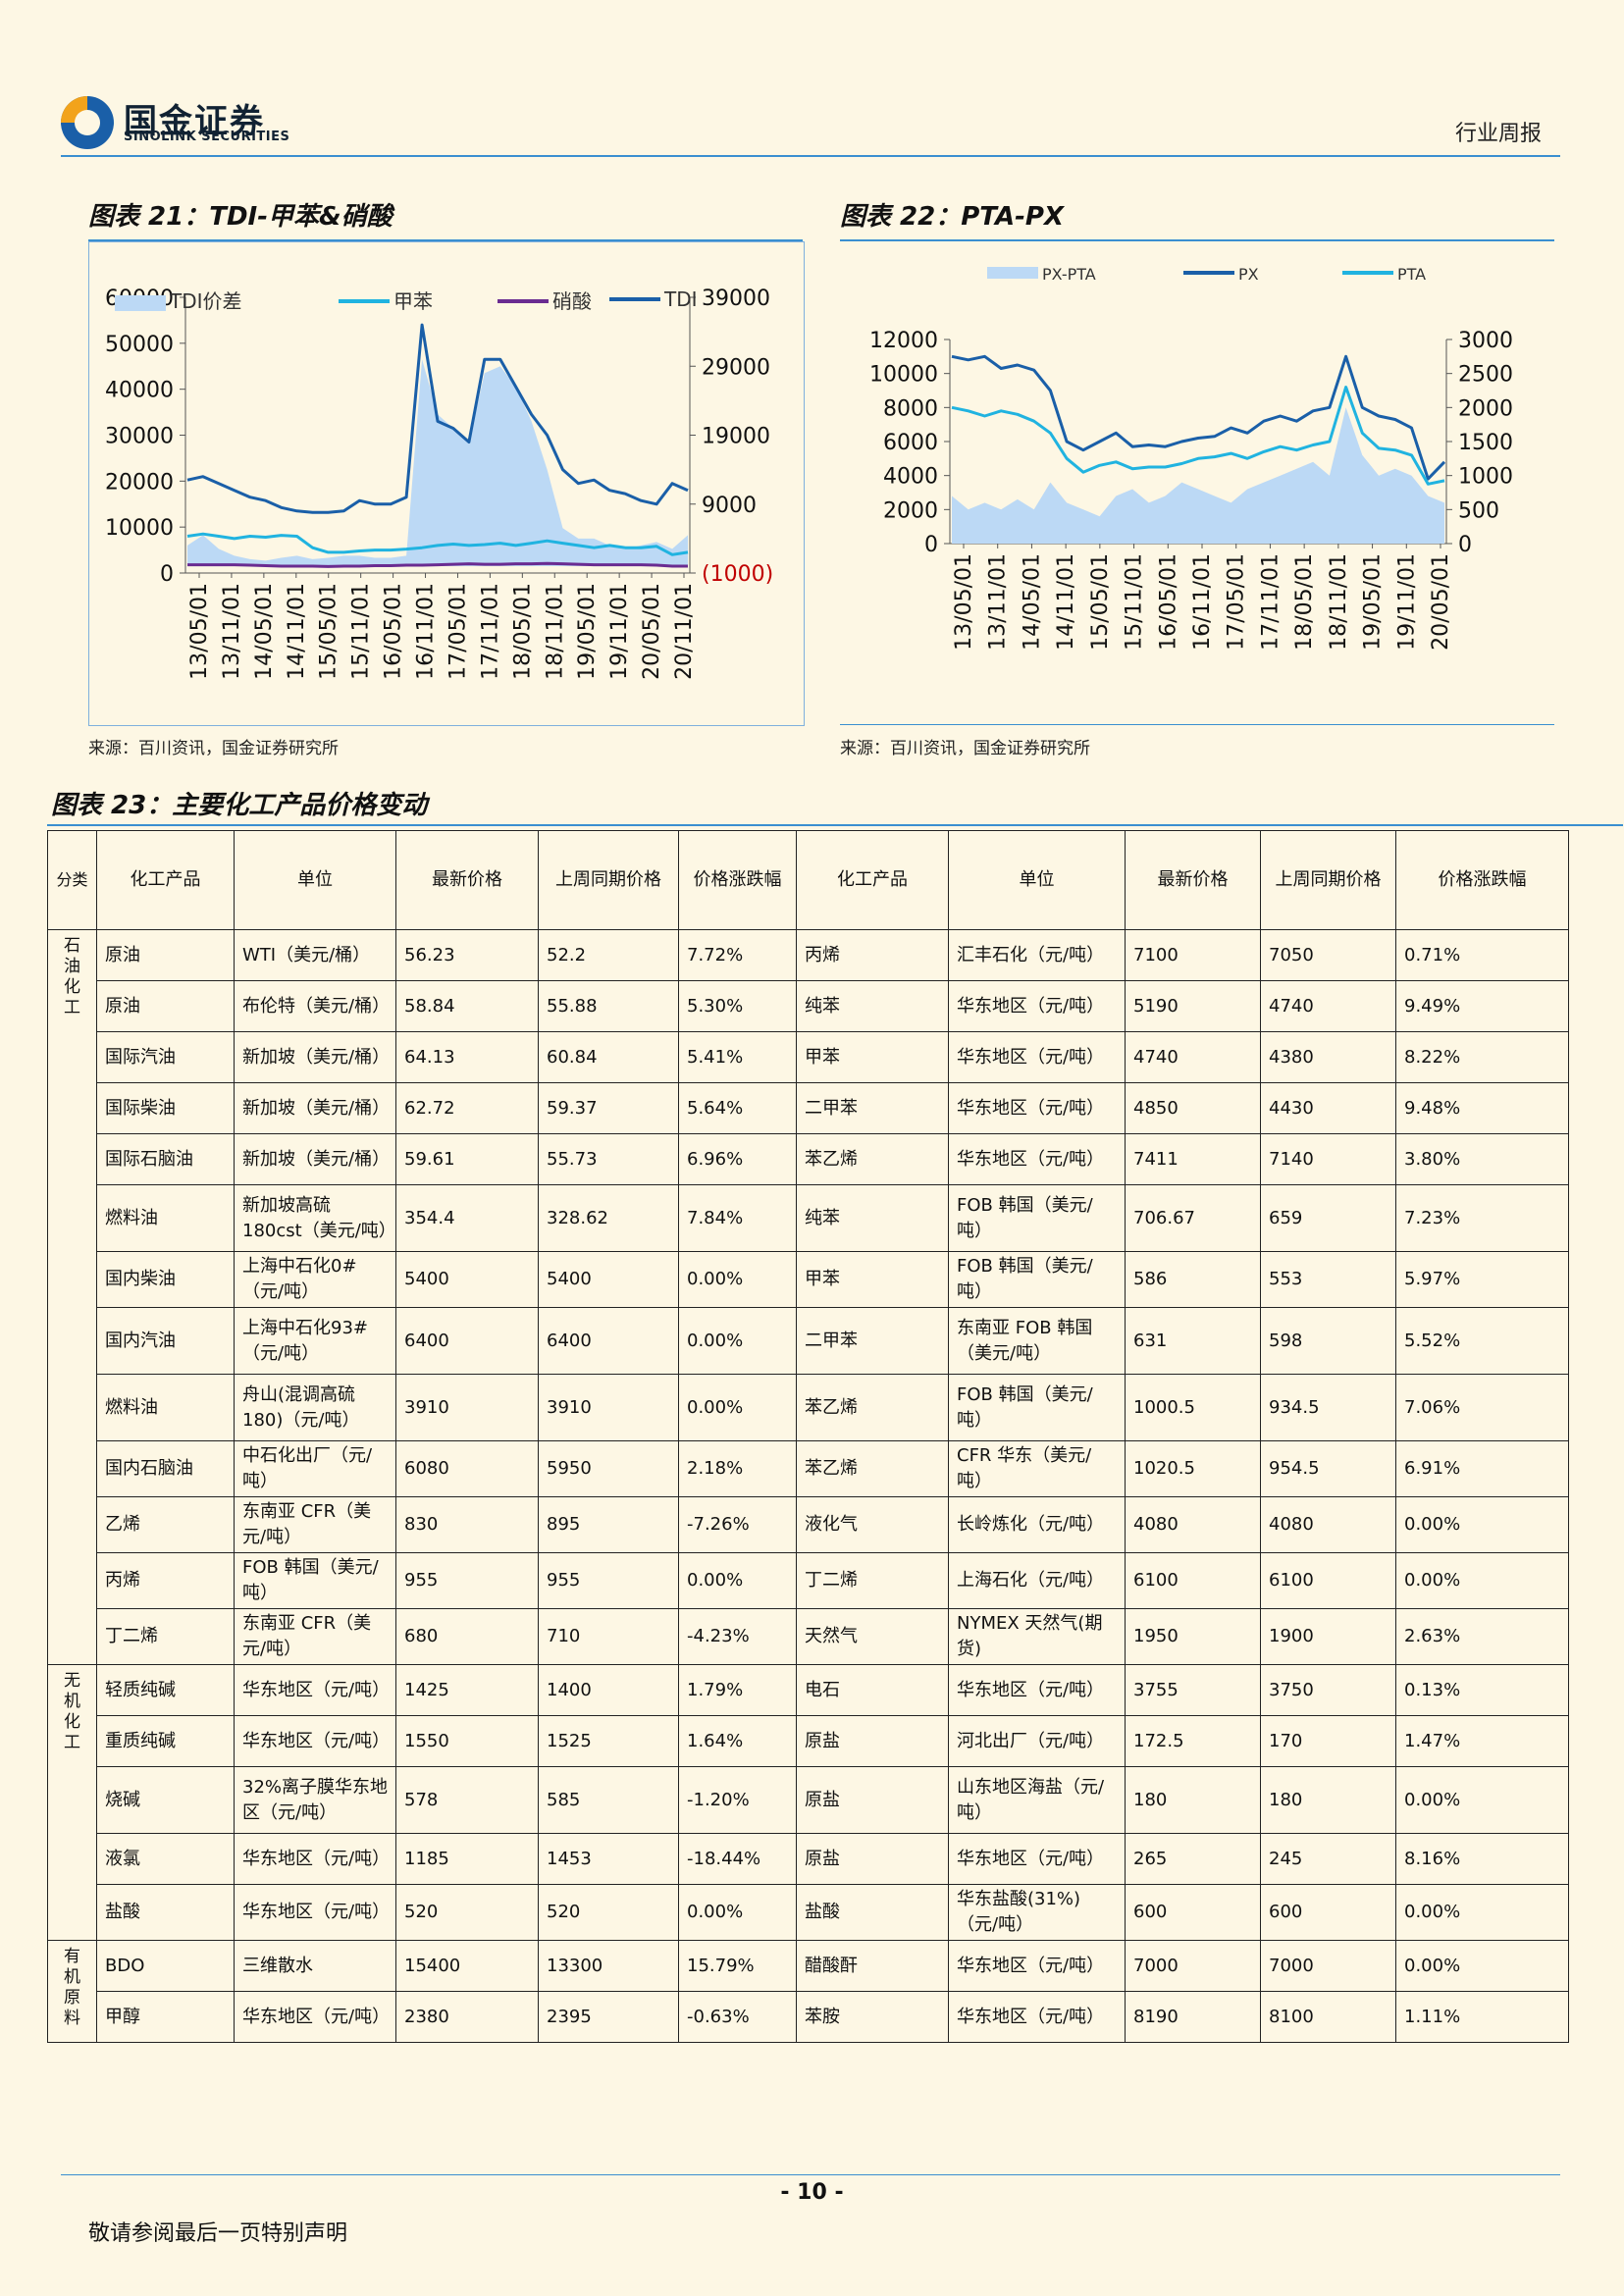  What do you see at coordinates (199, 631) in the screenshot?
I see `x-tick-label: 13/05/01` at bounding box center [199, 631].